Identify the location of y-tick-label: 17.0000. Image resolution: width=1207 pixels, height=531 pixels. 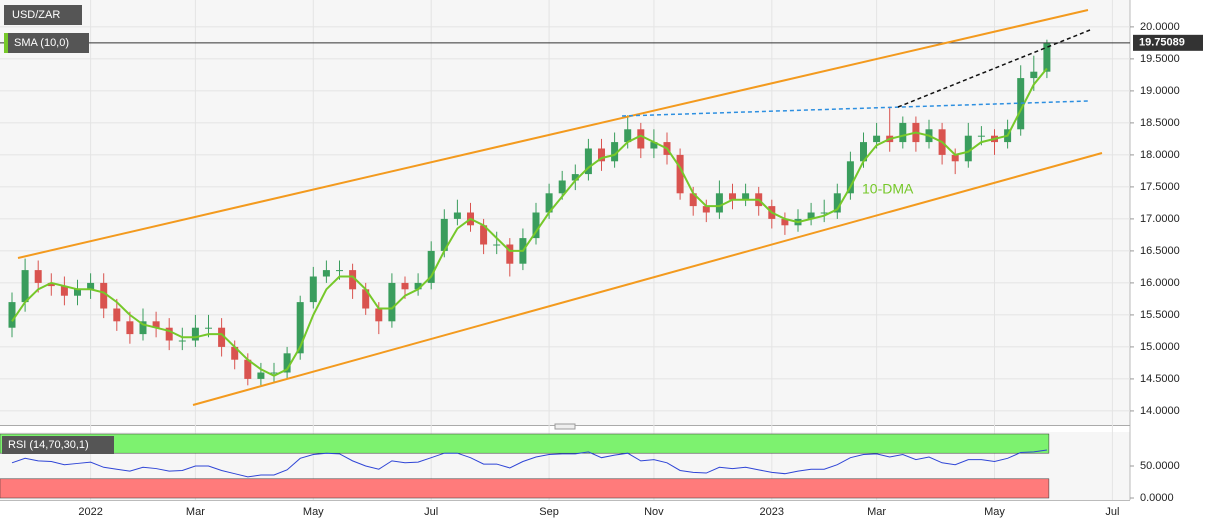
(1160, 219).